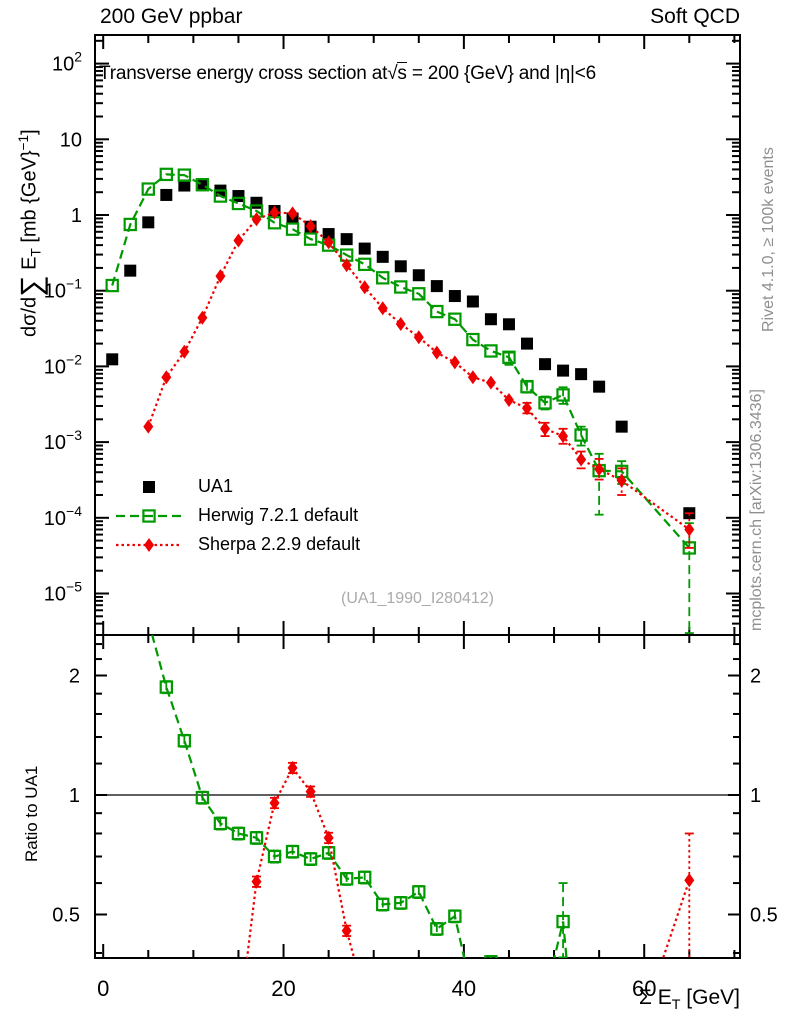 This screenshot has width=786, height=1024. I want to click on y-label-unit: [mb {GeV}, so click(29, 199).